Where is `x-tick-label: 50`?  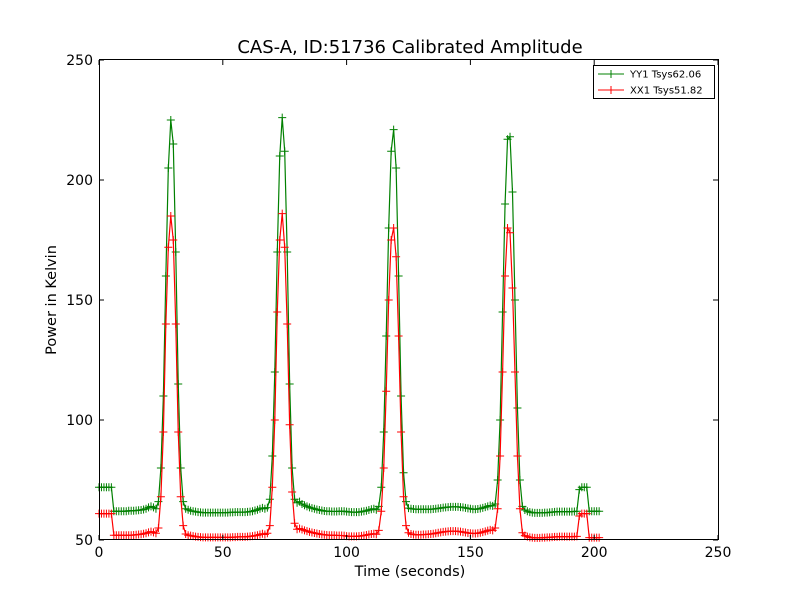 x-tick-label: 50 is located at coordinates (223, 553).